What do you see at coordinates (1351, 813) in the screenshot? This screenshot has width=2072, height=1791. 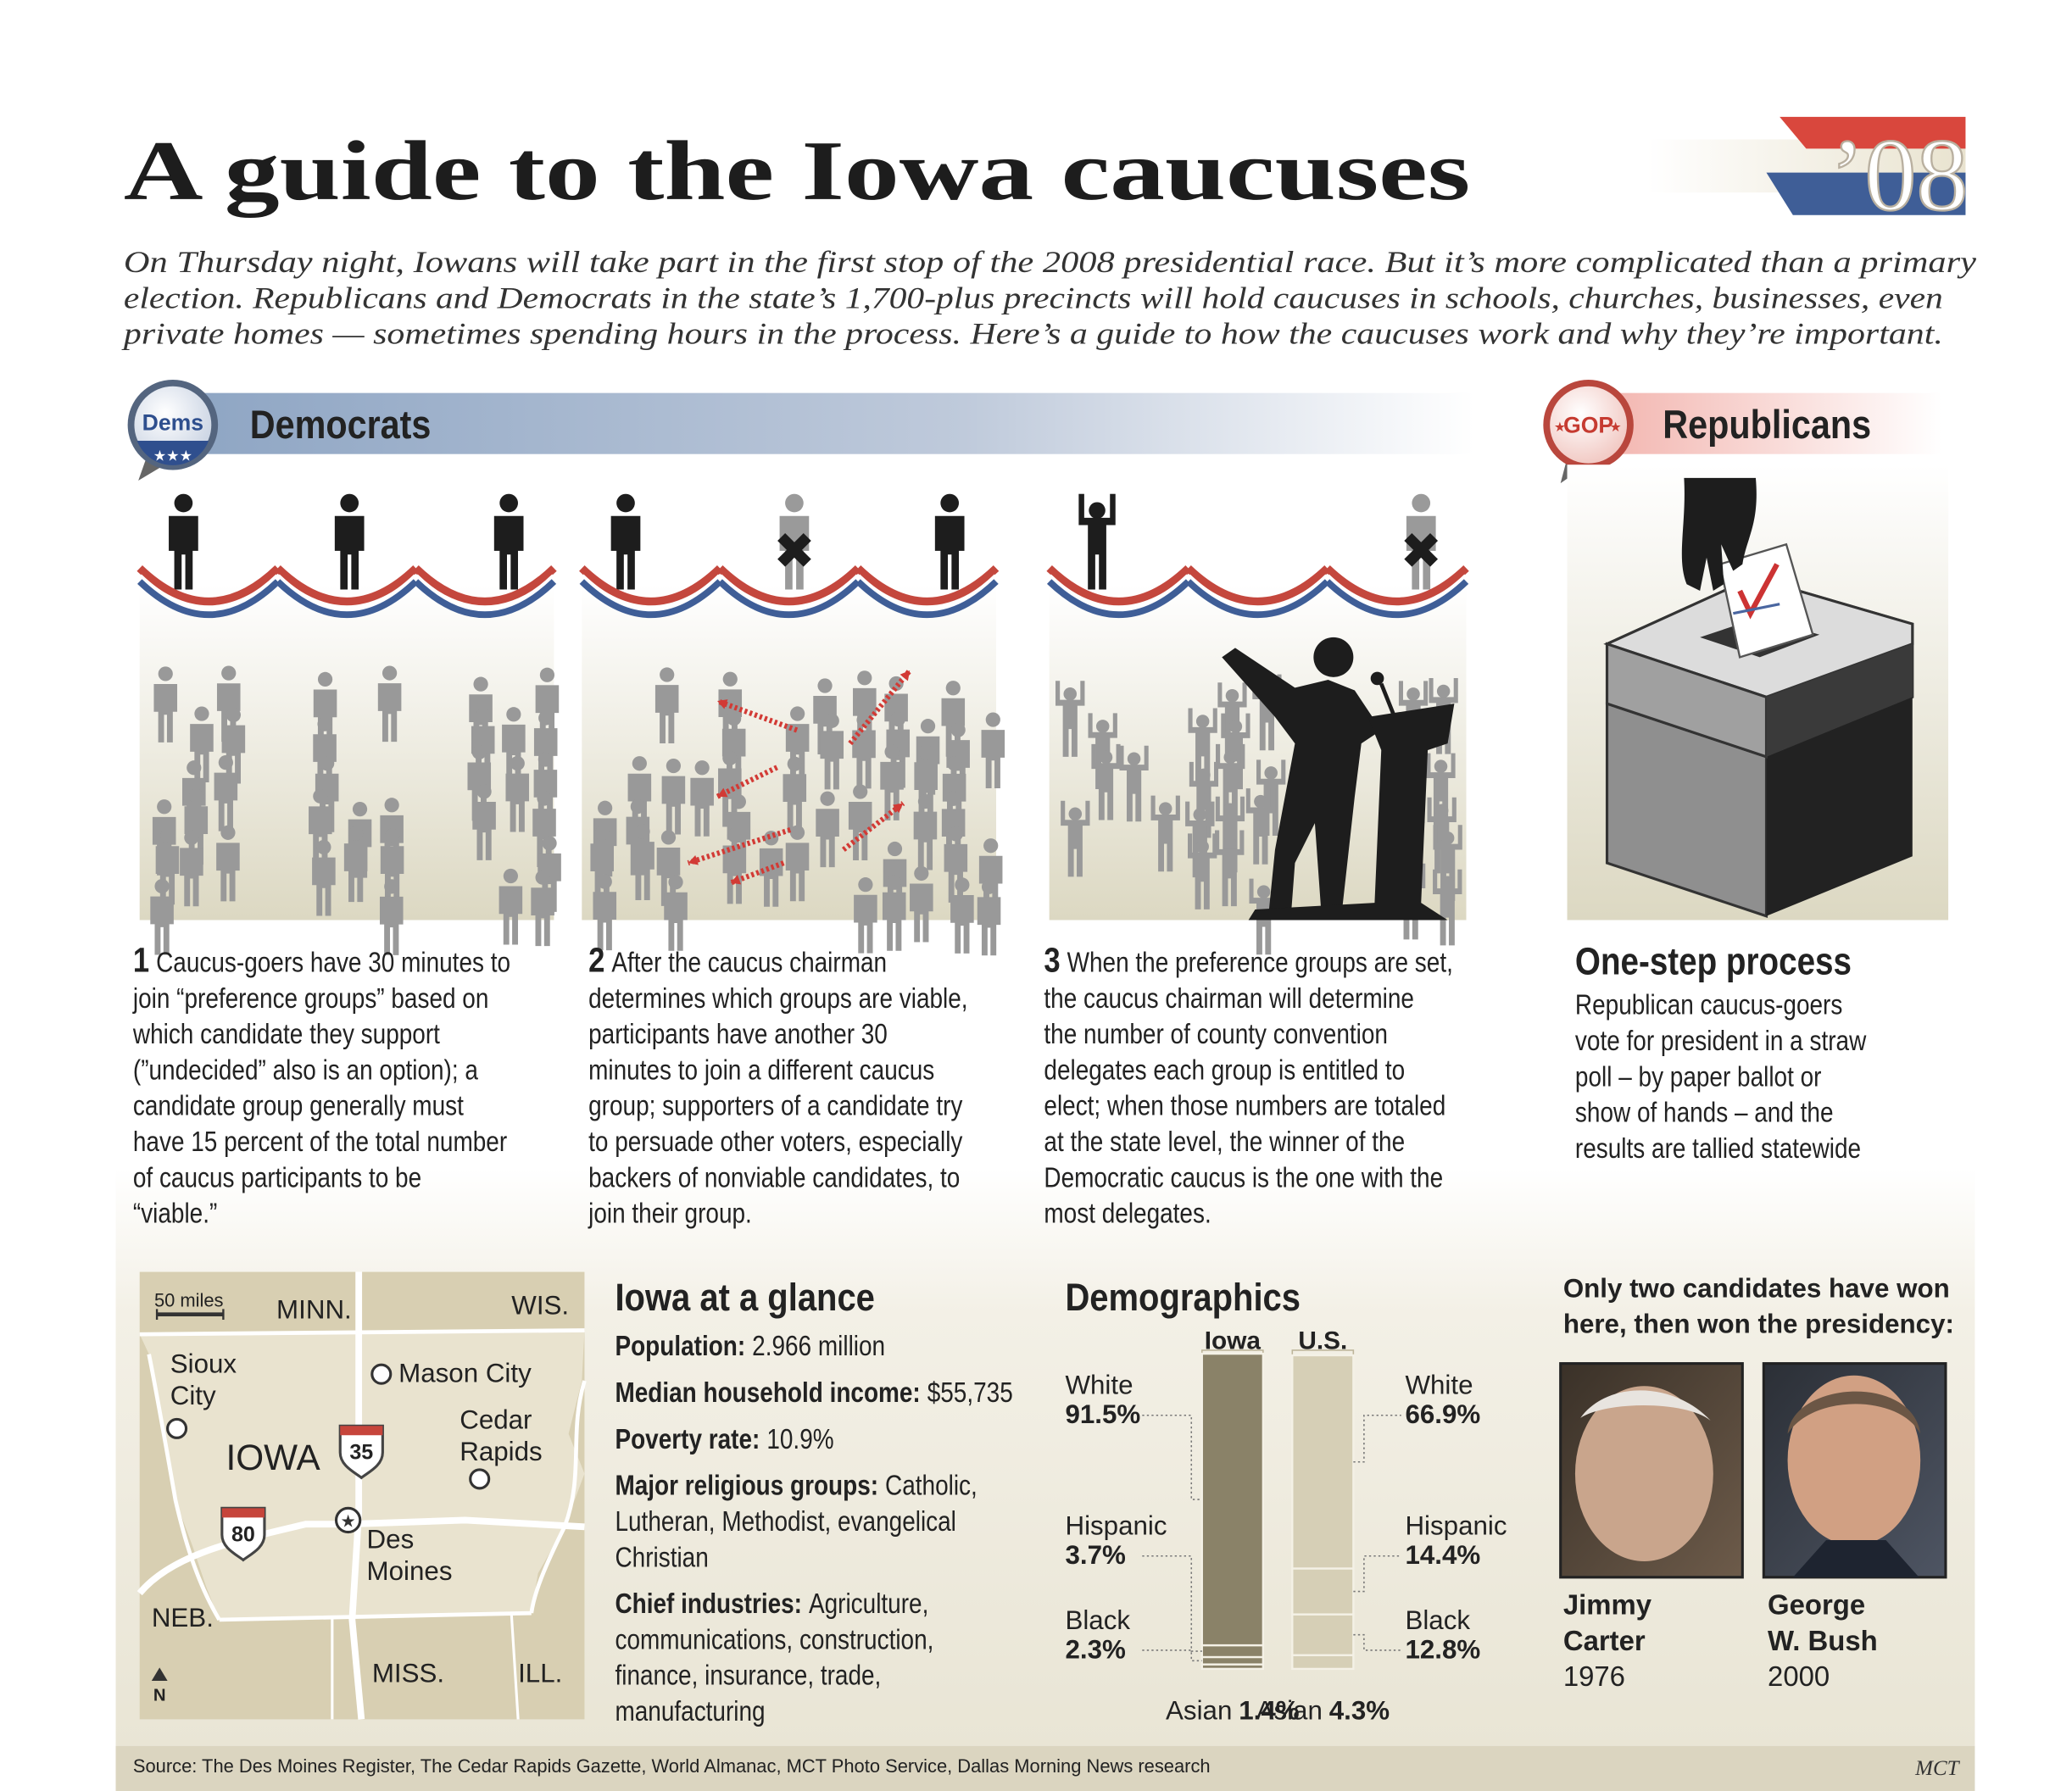 I see `podium` at bounding box center [1351, 813].